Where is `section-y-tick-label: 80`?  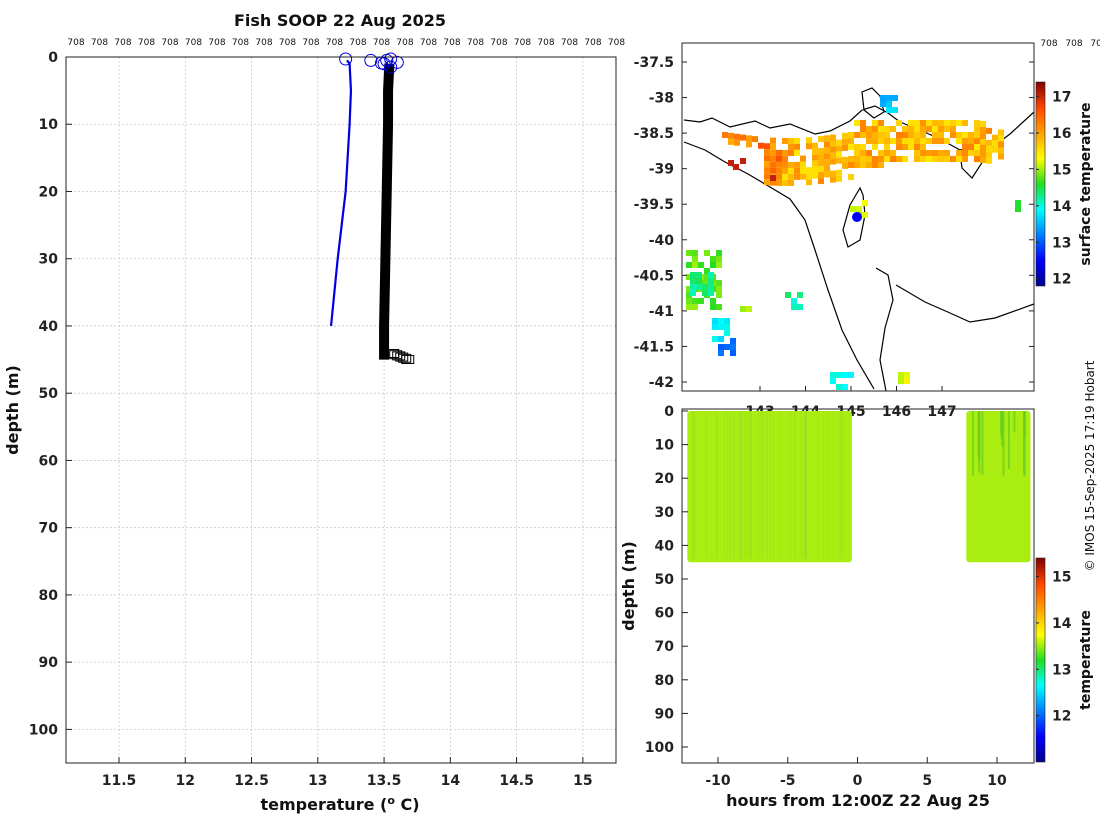
section-y-tick-label: 80 is located at coordinates (665, 681).